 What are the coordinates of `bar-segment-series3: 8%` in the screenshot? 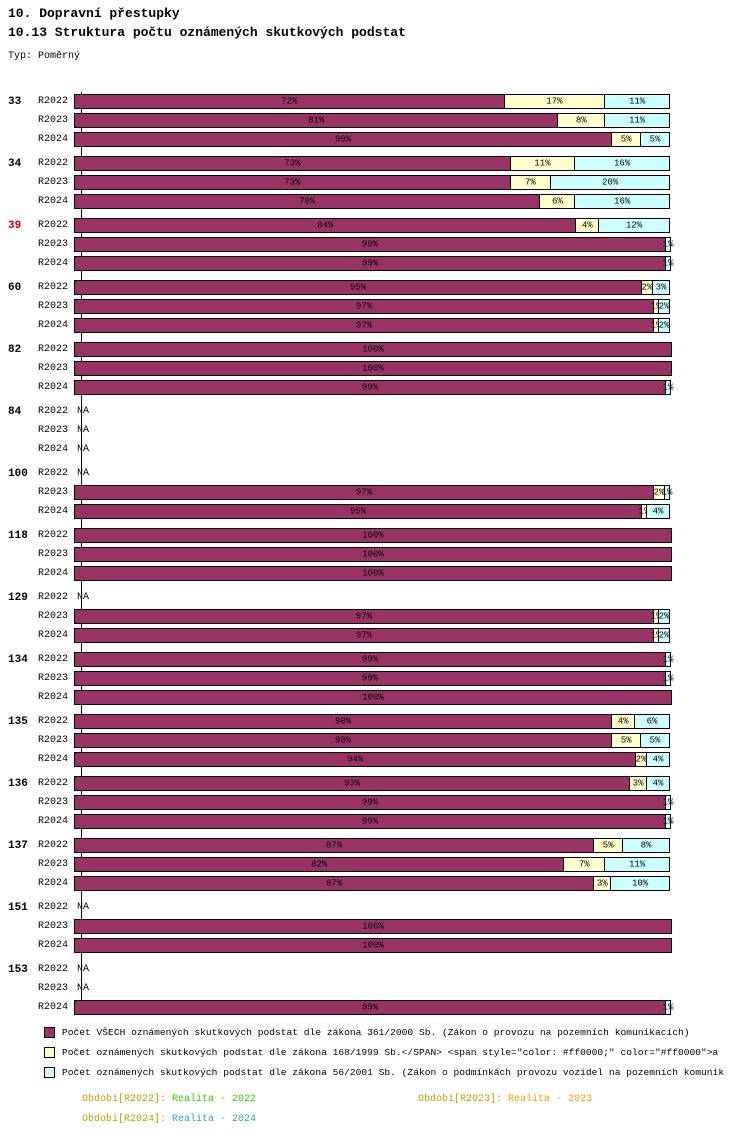 It's located at (646, 845).